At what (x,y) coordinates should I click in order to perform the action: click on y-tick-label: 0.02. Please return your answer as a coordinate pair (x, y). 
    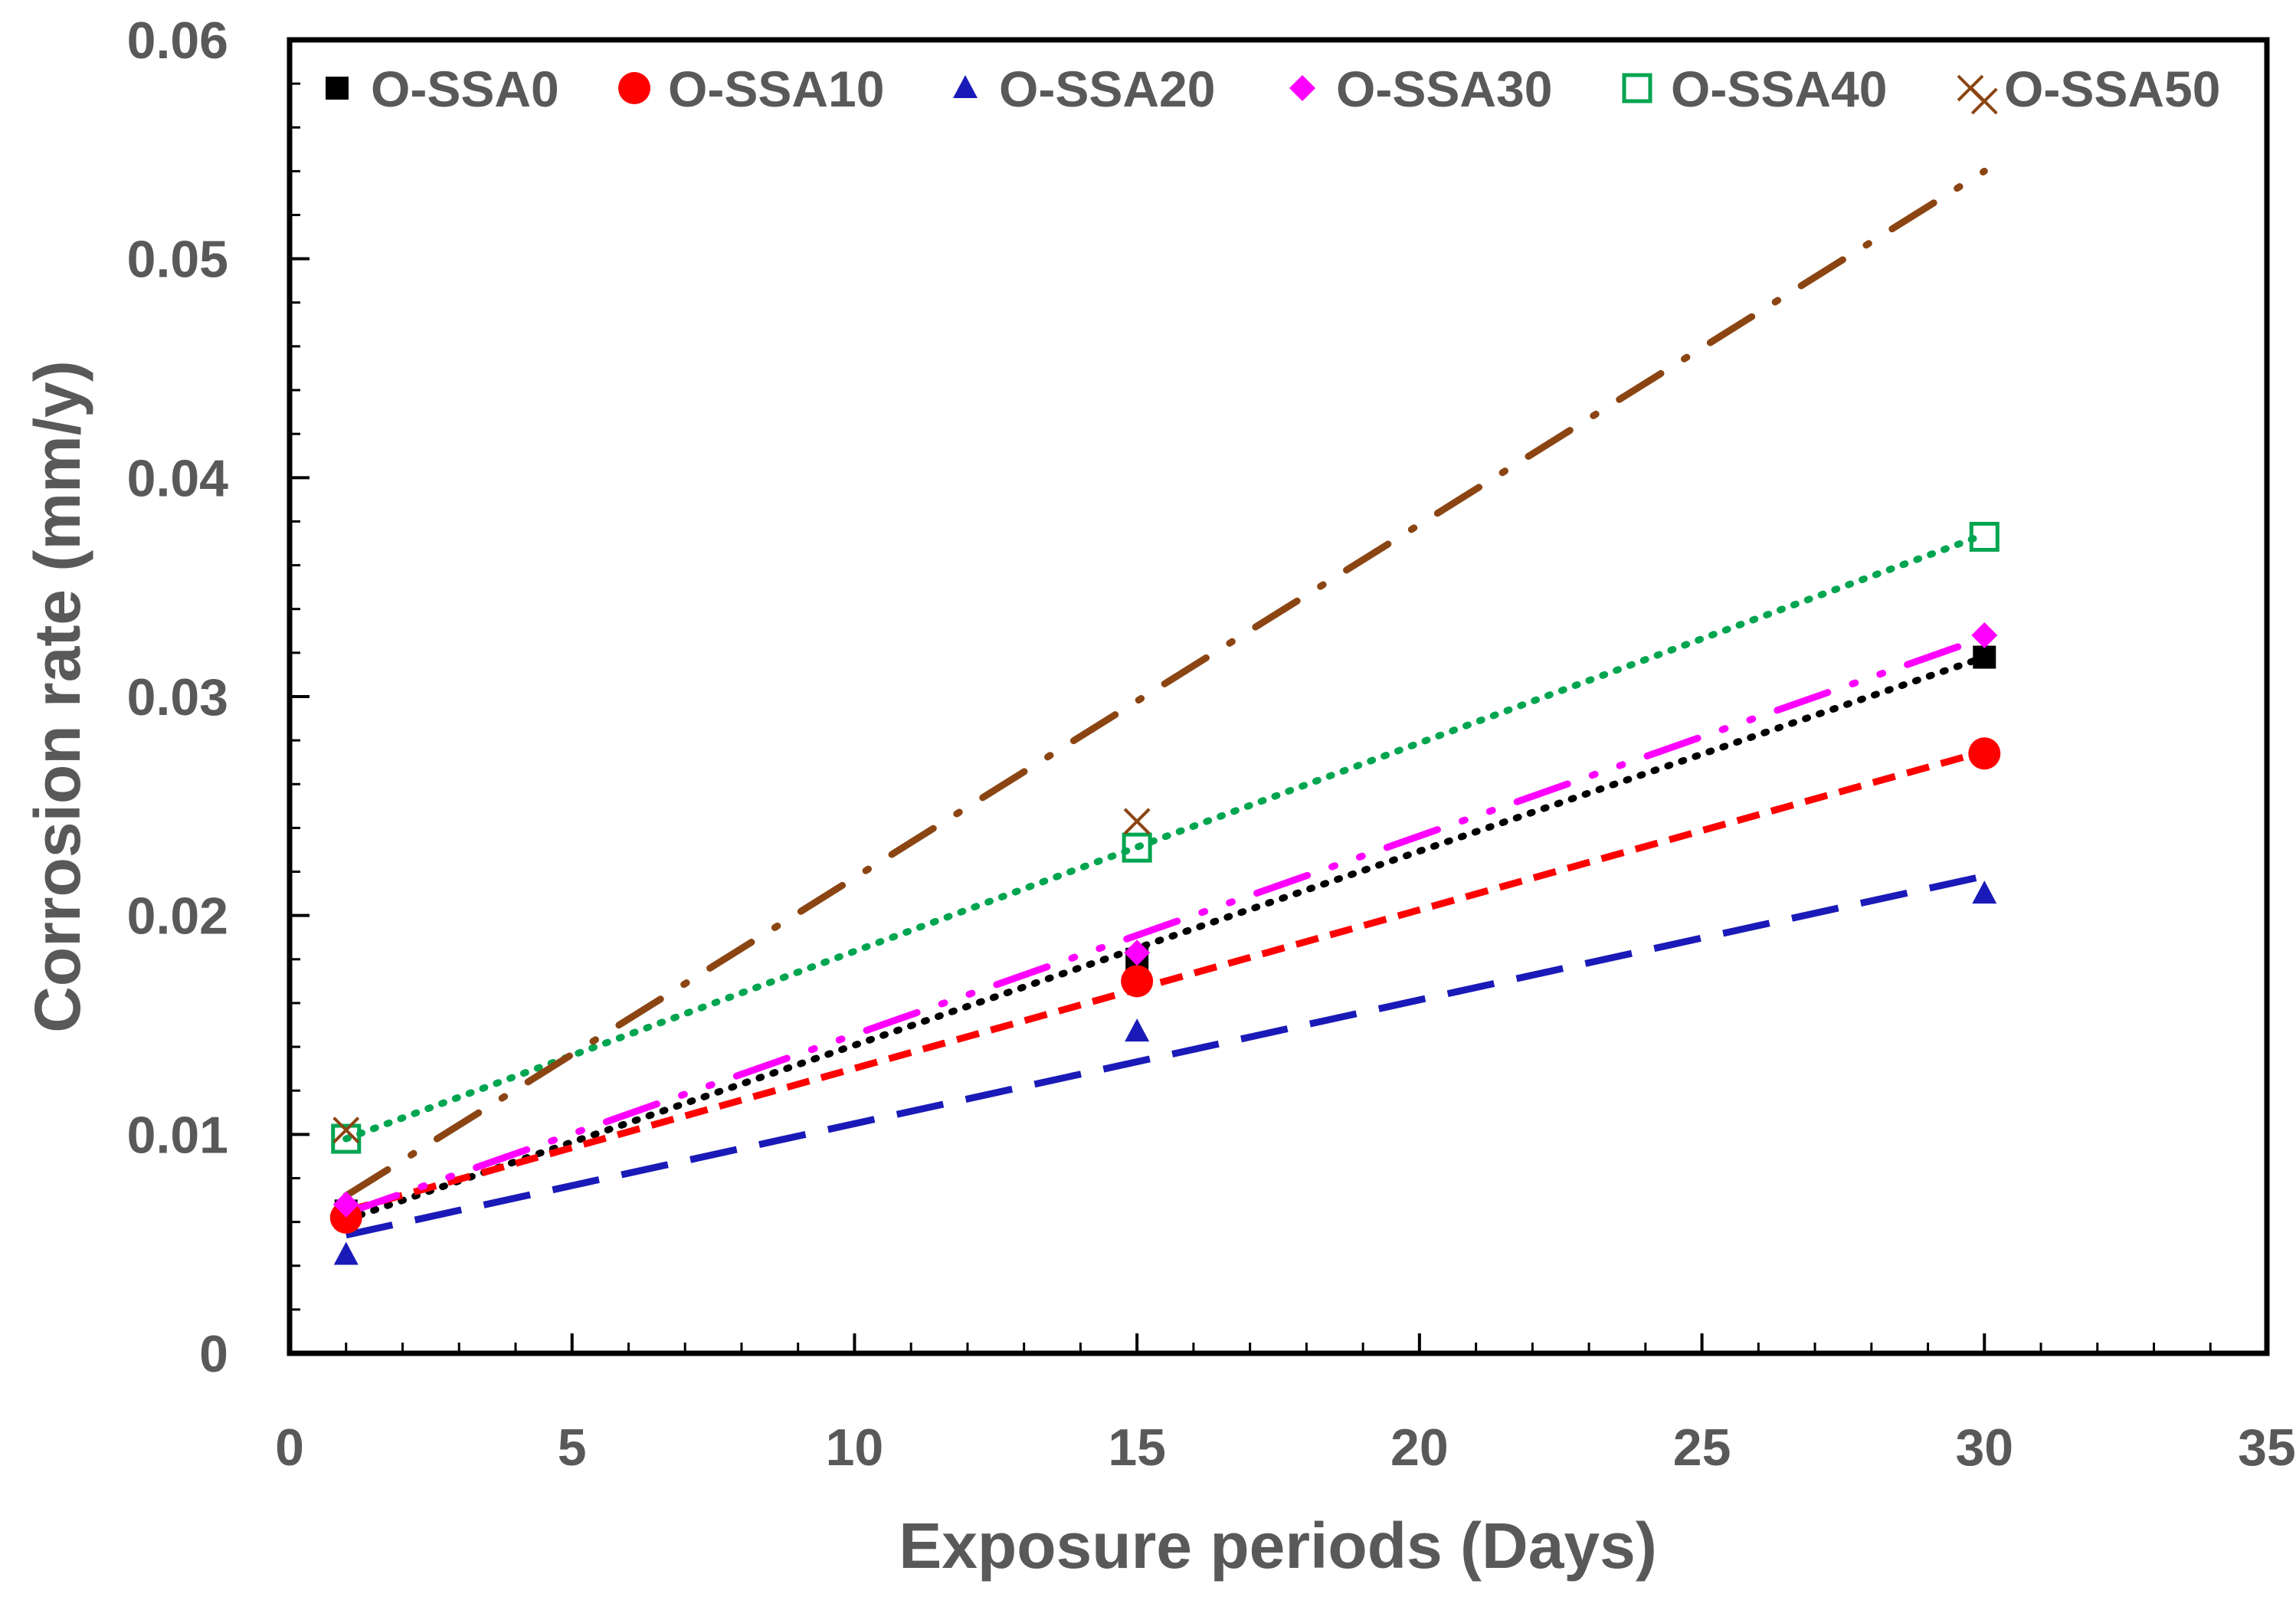
    Looking at the image, I should click on (177, 917).